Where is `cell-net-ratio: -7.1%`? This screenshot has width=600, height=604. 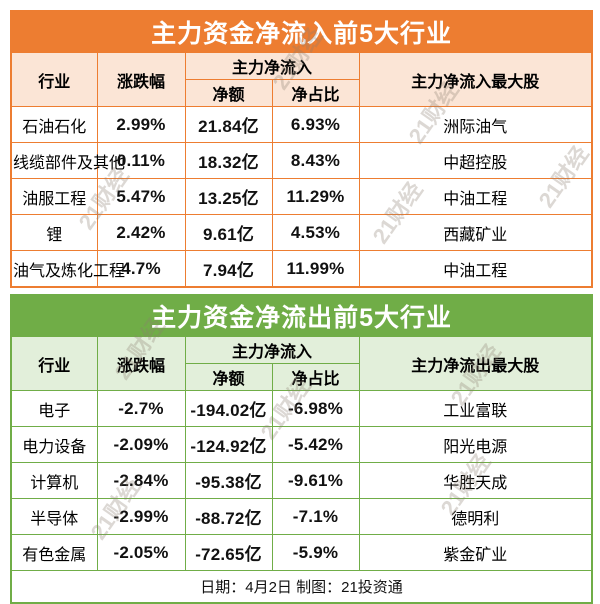 cell-net-ratio: -7.1% is located at coordinates (315, 516).